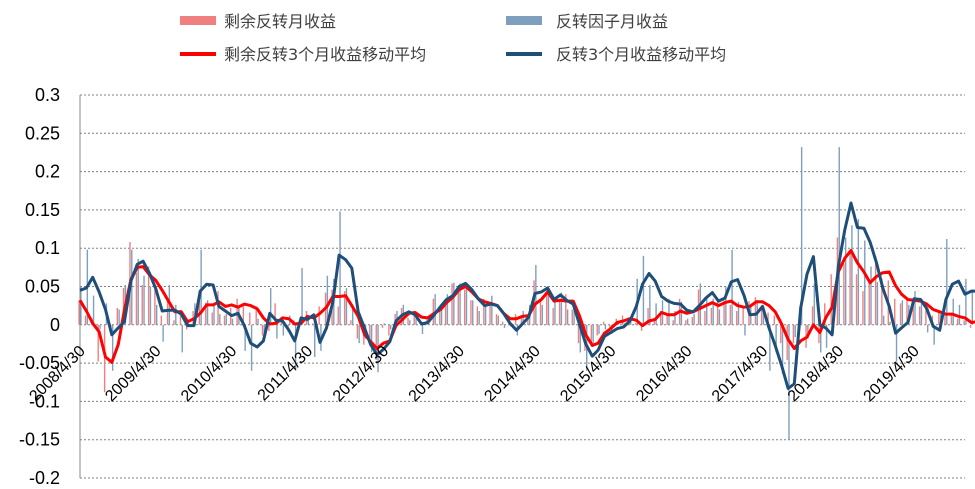 This screenshot has height=489, width=975. I want to click on legend-swatch-factor-bar, so click(524, 20).